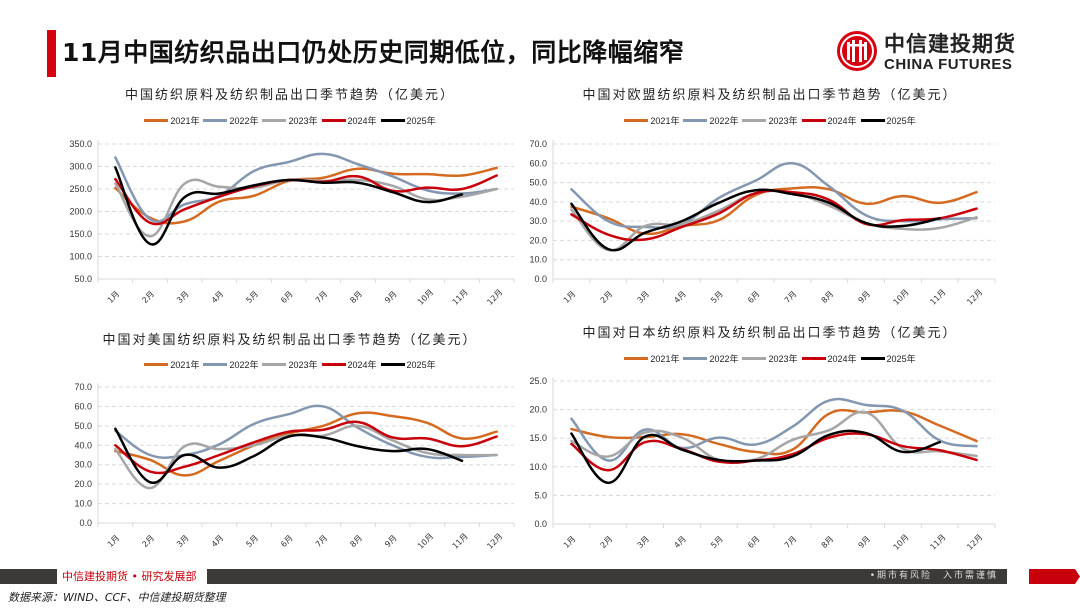 The image size is (1080, 608). What do you see at coordinates (901, 121) in the screenshot?
I see `legend-label: 2025年` at bounding box center [901, 121].